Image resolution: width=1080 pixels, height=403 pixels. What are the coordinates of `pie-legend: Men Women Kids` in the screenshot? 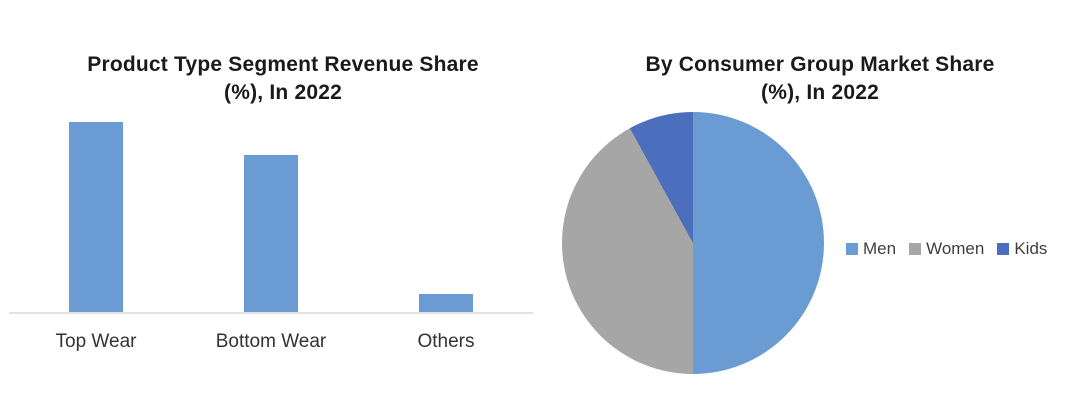 It's located at (946, 248).